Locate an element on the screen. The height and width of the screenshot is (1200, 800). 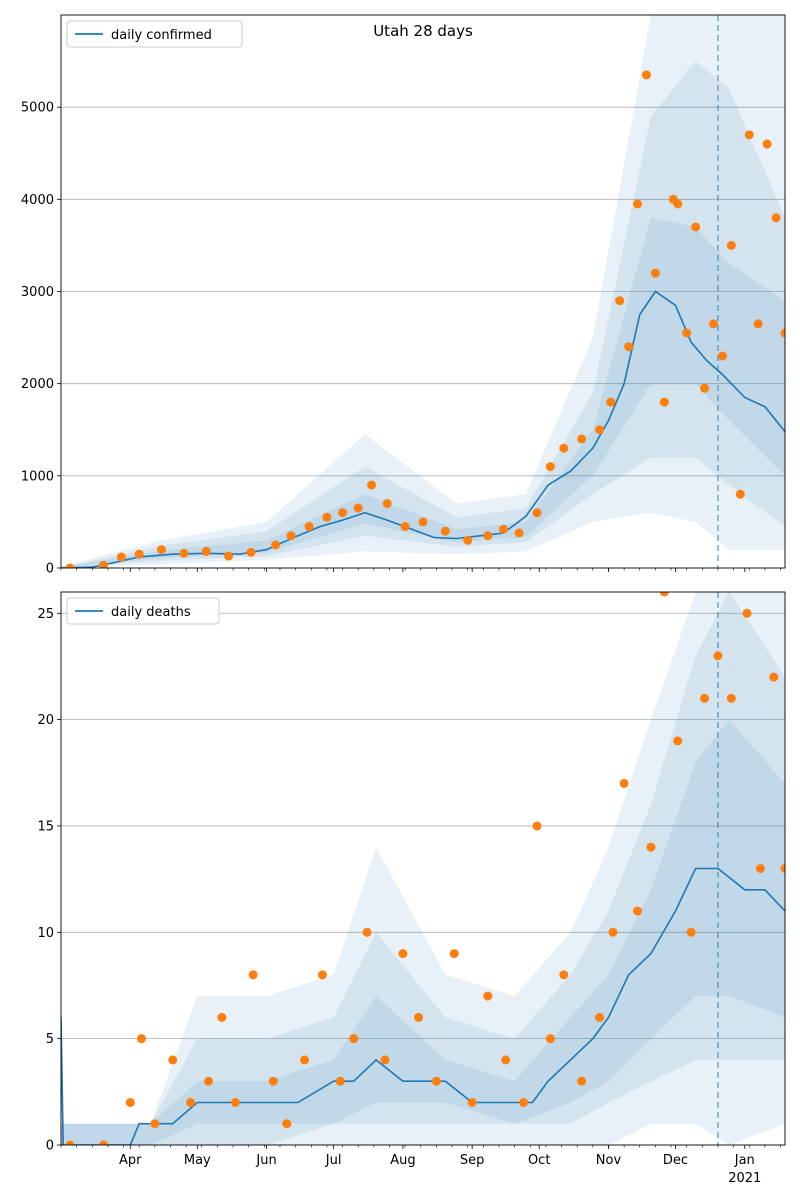
x-tick-label: May is located at coordinates (197, 1160).